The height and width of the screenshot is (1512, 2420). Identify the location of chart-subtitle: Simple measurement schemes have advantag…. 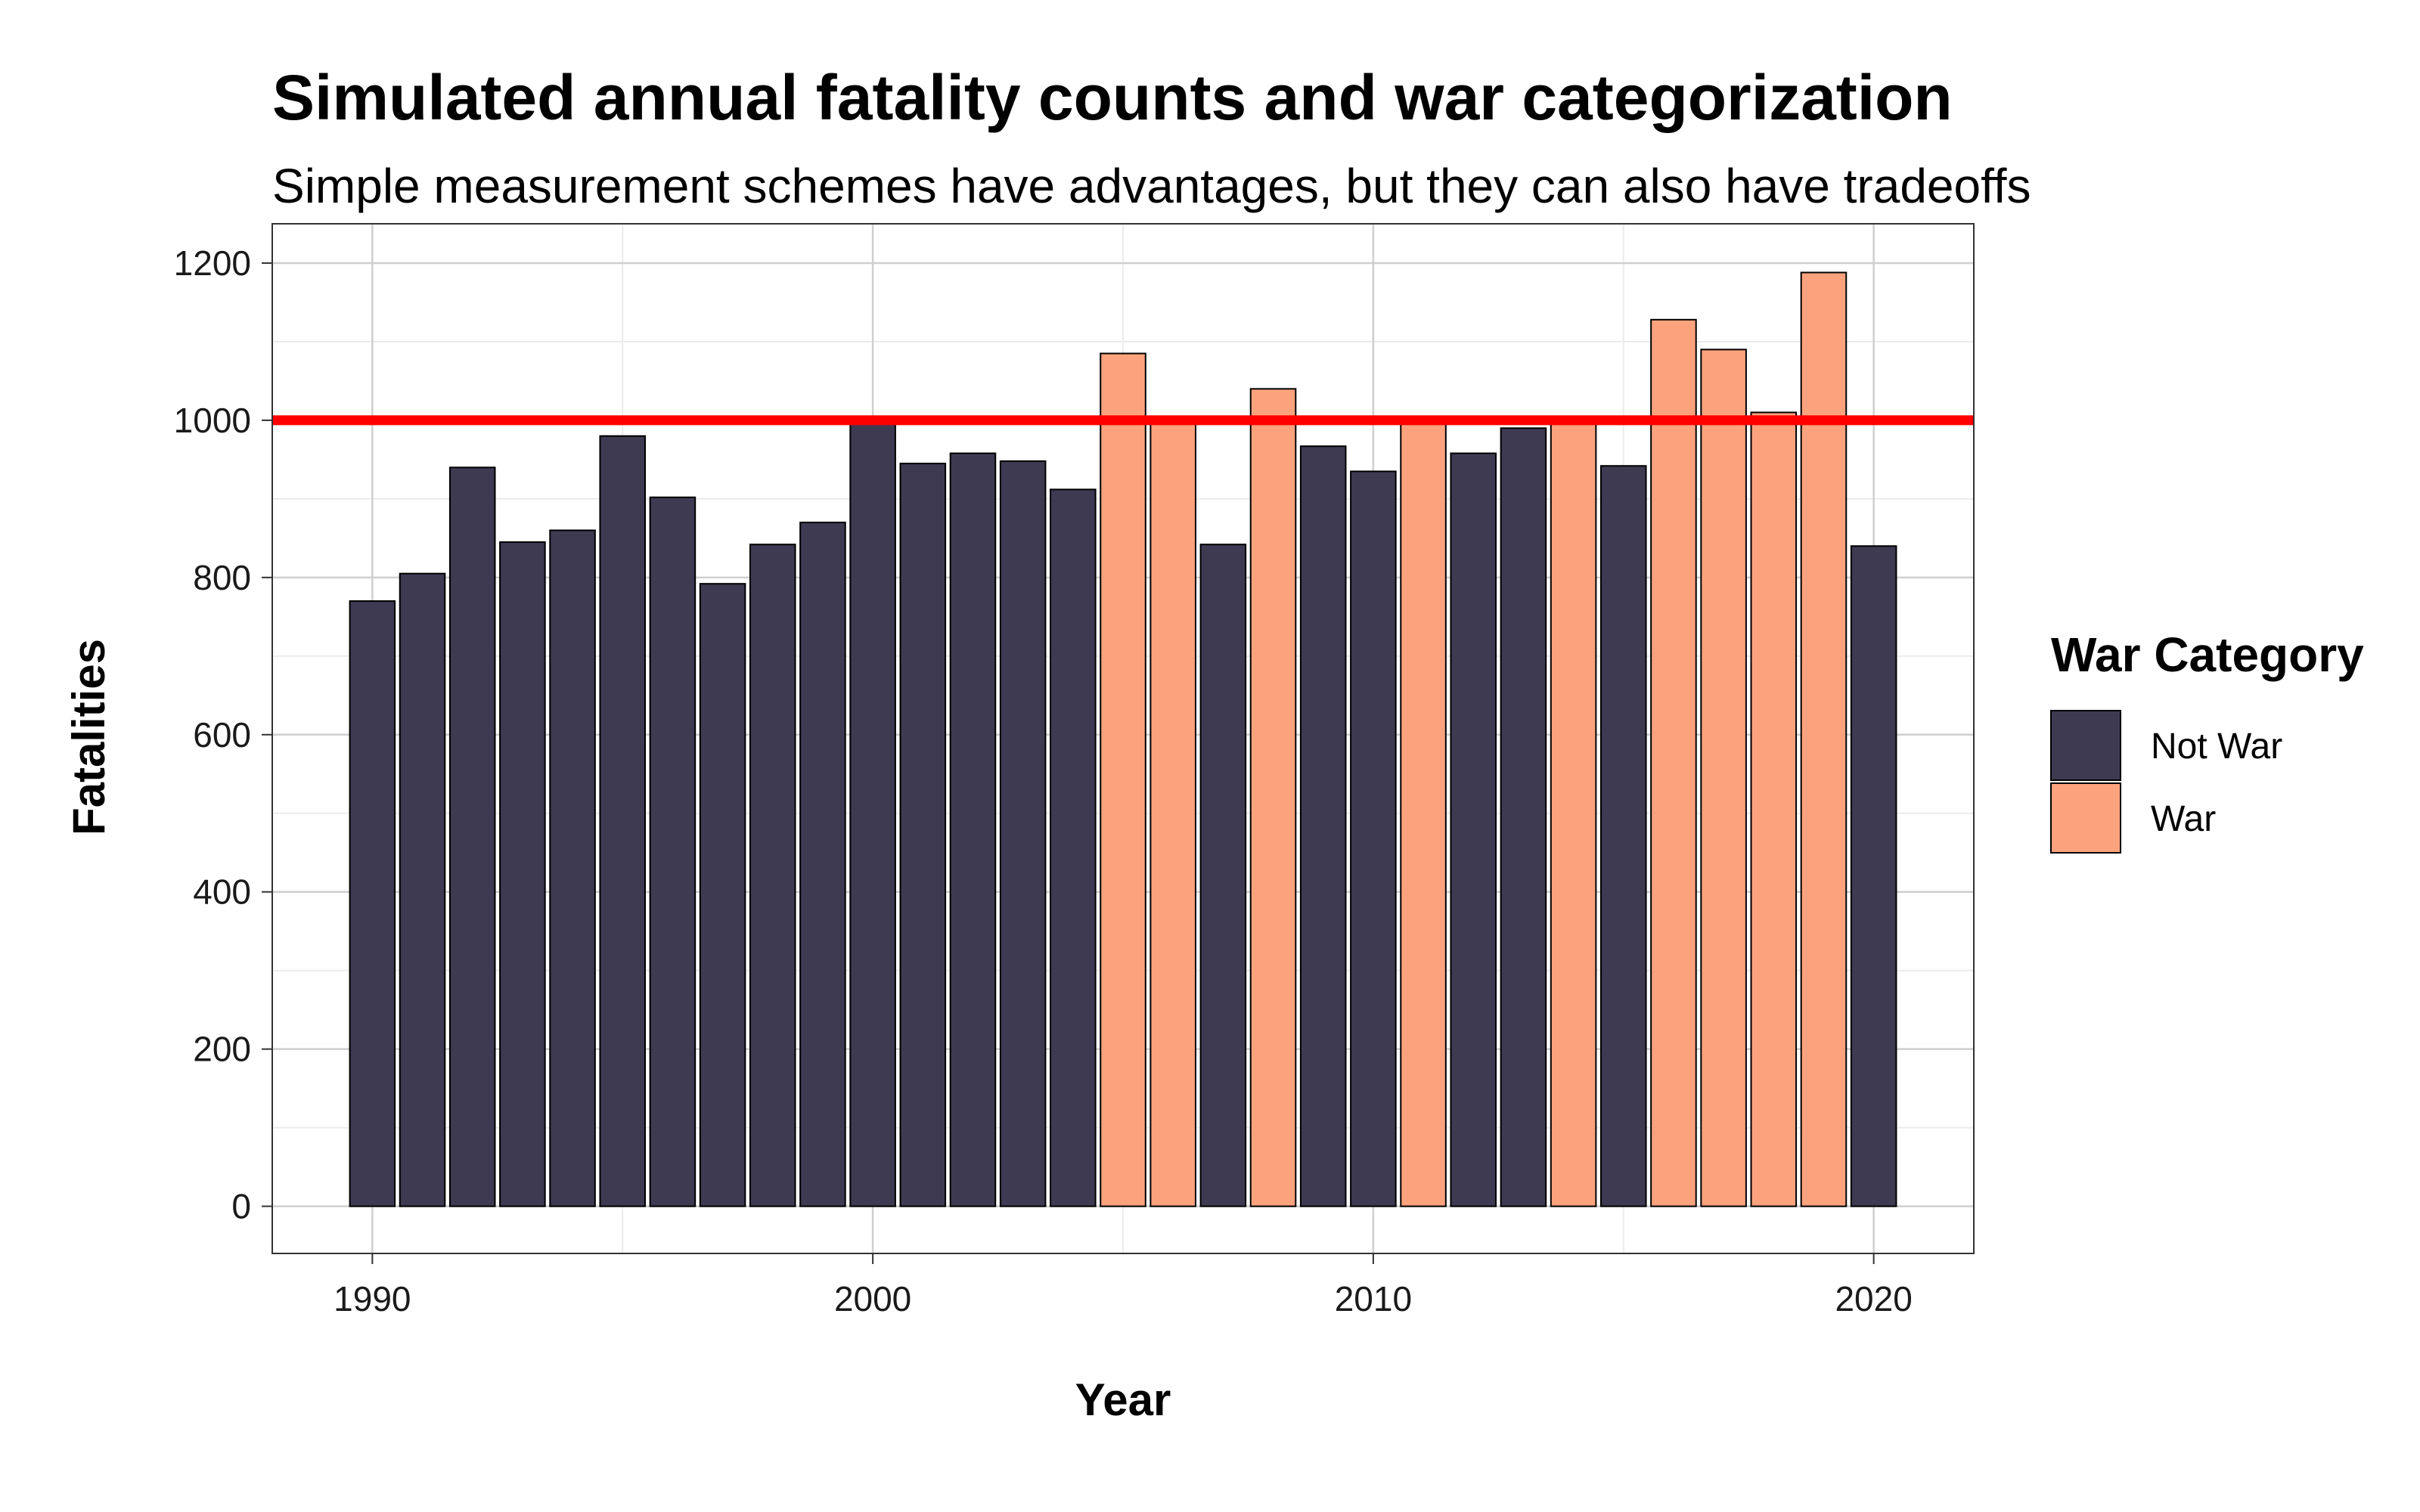
(1151, 186).